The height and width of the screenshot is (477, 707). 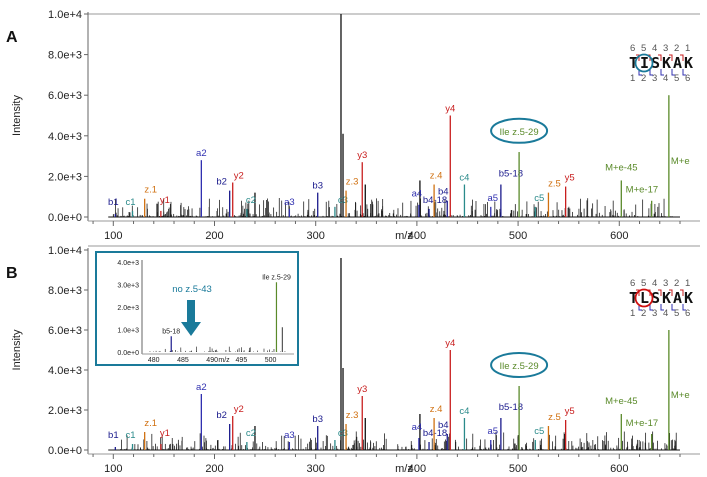 I want to click on fragment-number-top: 6, so click(x=632, y=48).